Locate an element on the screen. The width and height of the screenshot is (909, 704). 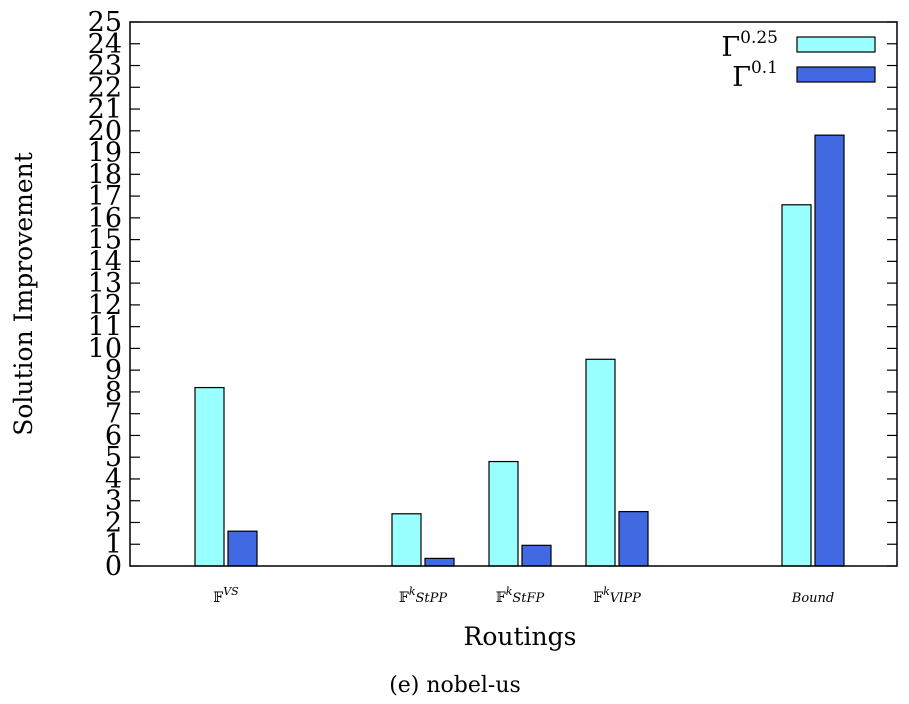
y-tick-label: 2 is located at coordinates (113, 522).